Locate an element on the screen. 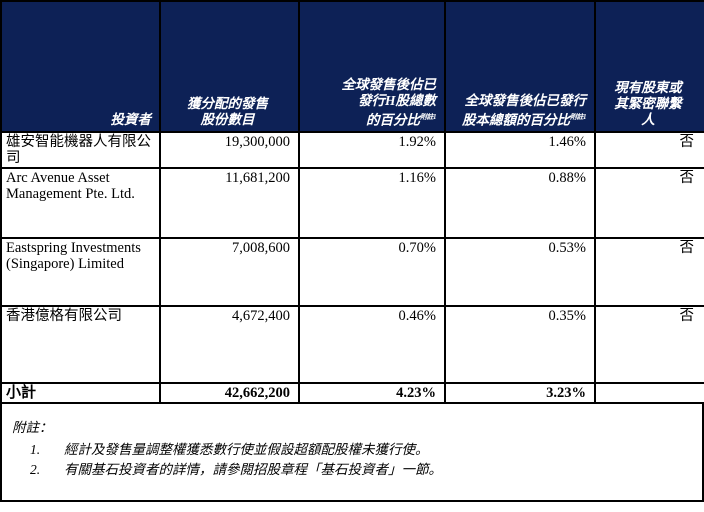  allocated-shares-value: 19,300,000 is located at coordinates (229, 150).